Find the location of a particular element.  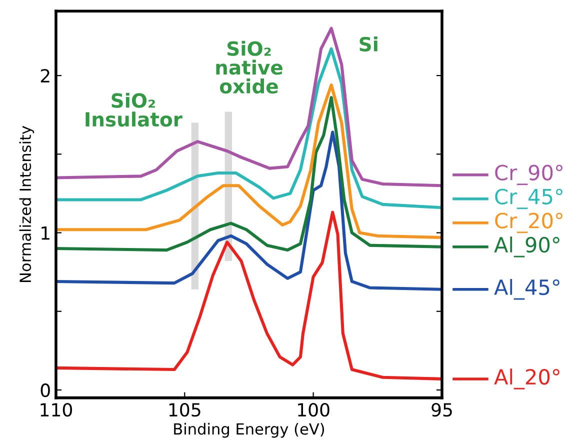

legend-label: Cr_45° is located at coordinates (528, 199).